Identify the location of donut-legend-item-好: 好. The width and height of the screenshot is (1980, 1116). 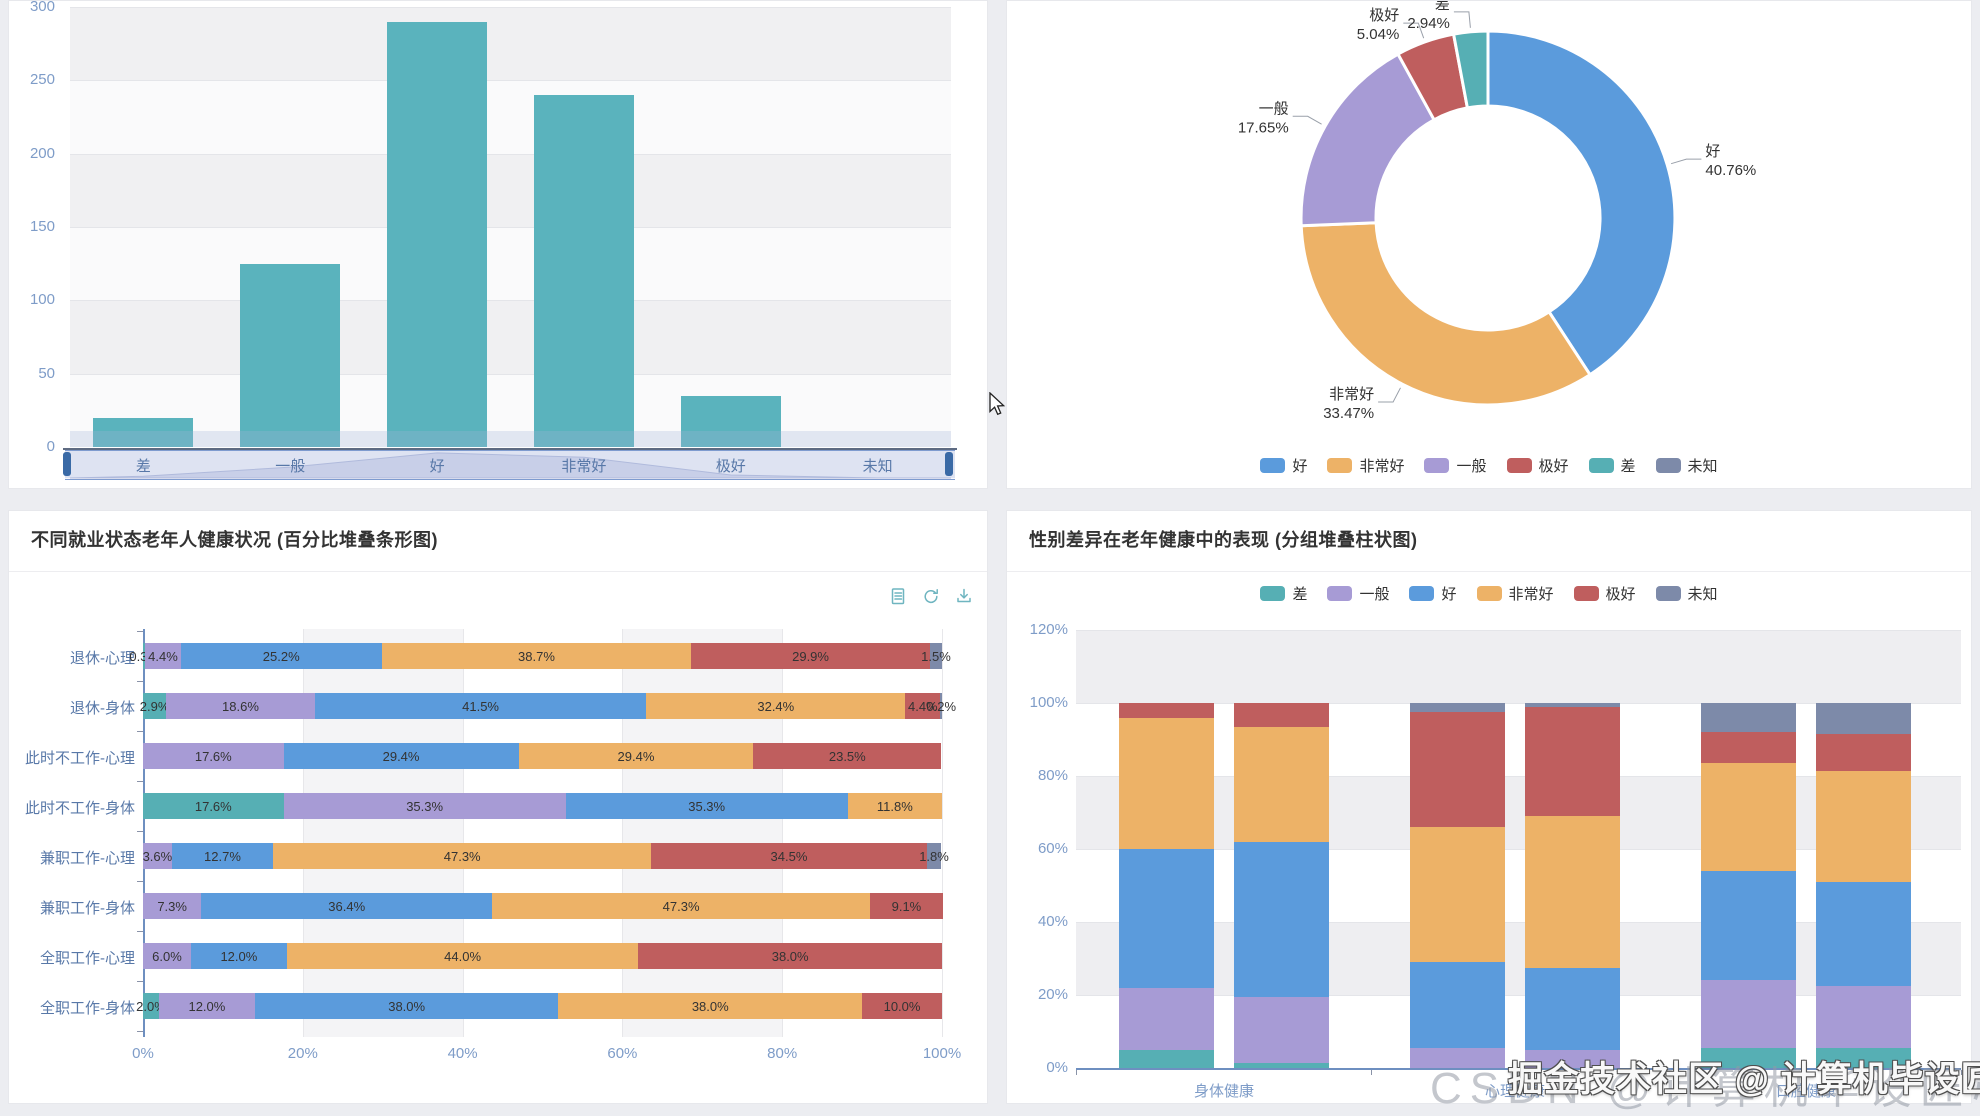
(1283, 465).